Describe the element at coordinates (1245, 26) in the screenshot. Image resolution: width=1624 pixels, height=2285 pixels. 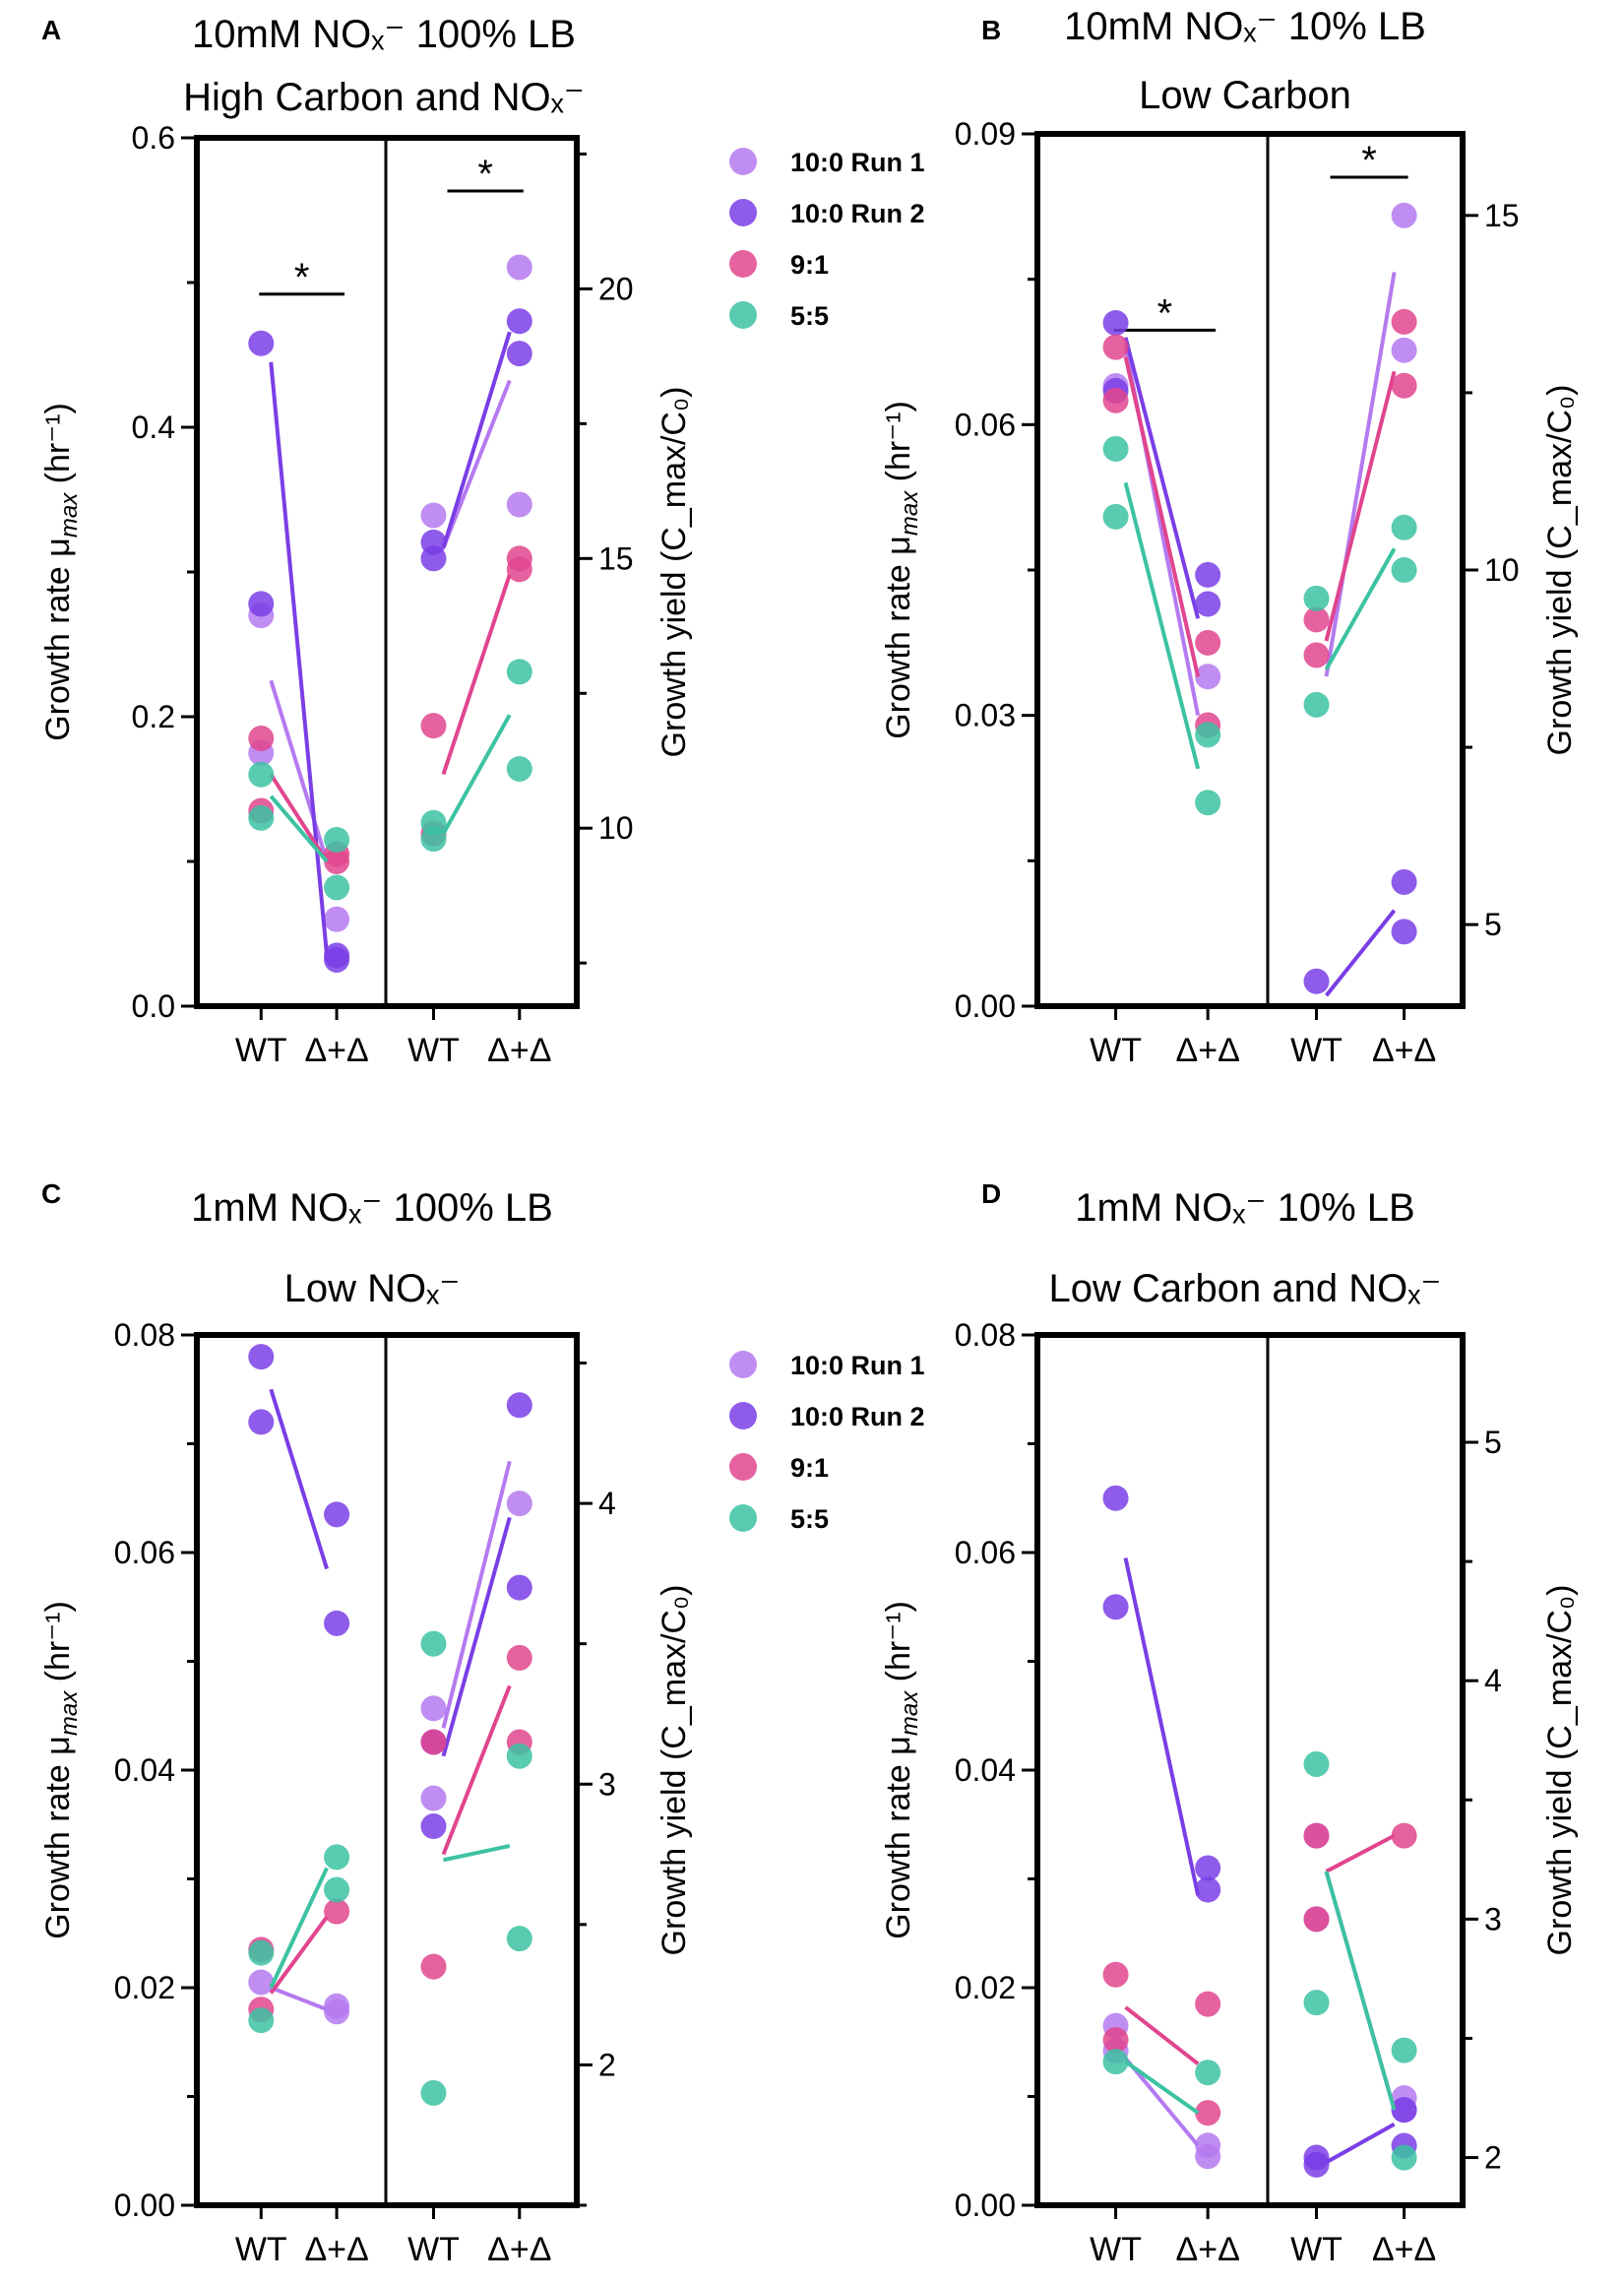
I see `panel-title: 10mM NOₓ⁻ 10% LB` at that location.